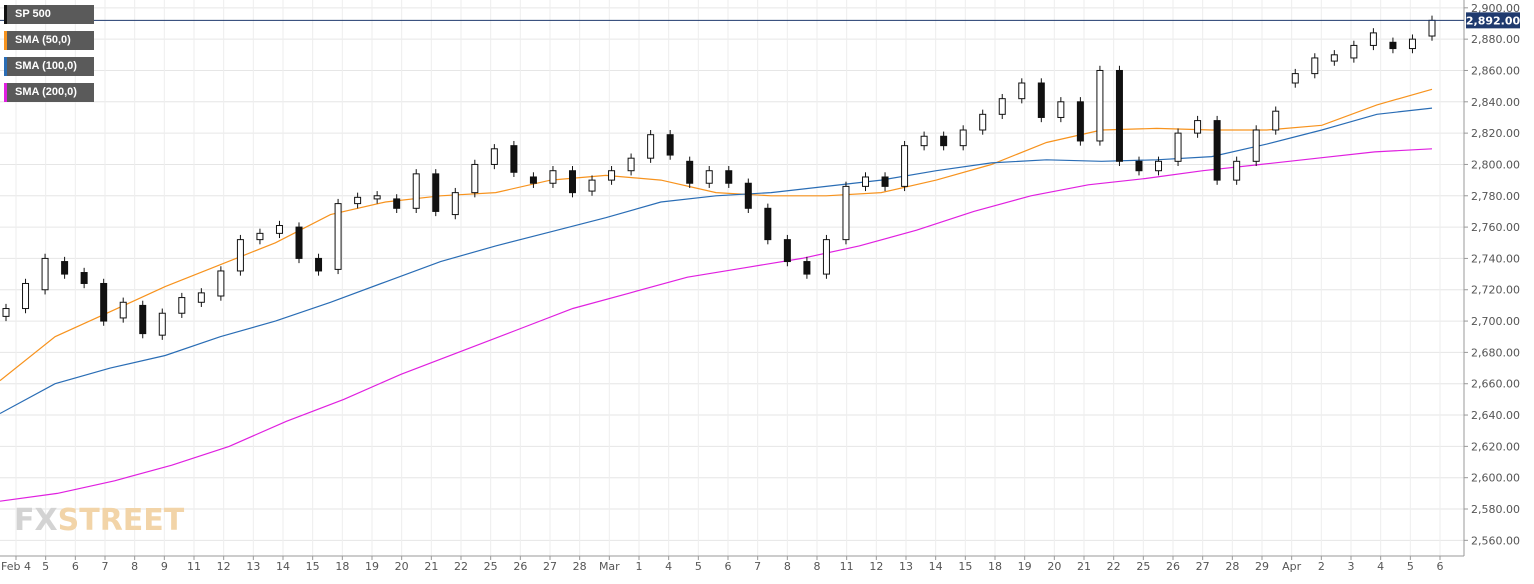 The width and height of the screenshot is (1534, 584). What do you see at coordinates (164, 566) in the screenshot?
I see `x-tick-label: 9` at bounding box center [164, 566].